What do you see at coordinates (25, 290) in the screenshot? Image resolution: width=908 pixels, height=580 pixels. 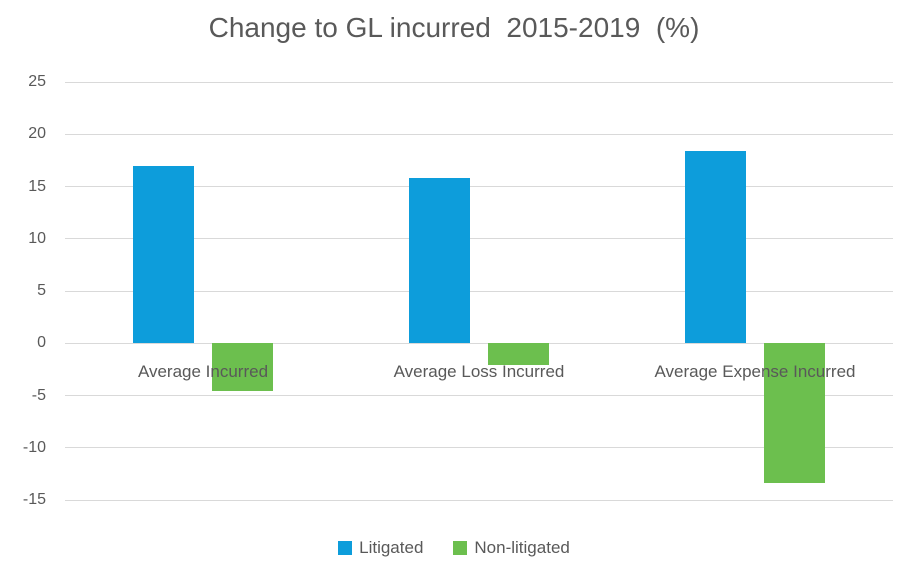 I see `y-axis: 25 20 15 10 5 0 -5 -10 -15` at bounding box center [25, 290].